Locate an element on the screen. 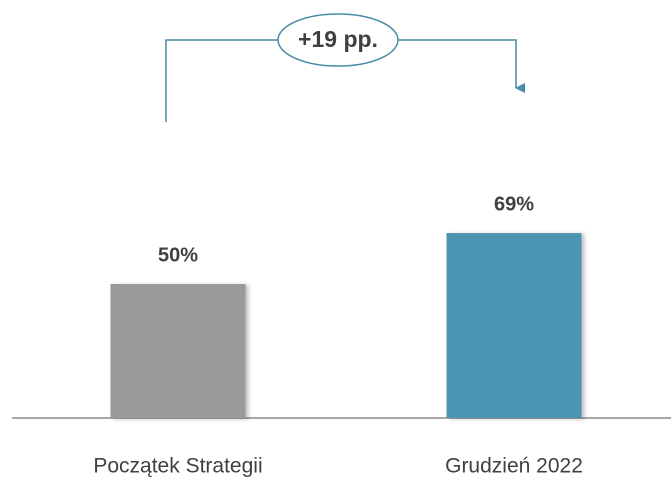  bracket-right is located at coordinates (461, 66).